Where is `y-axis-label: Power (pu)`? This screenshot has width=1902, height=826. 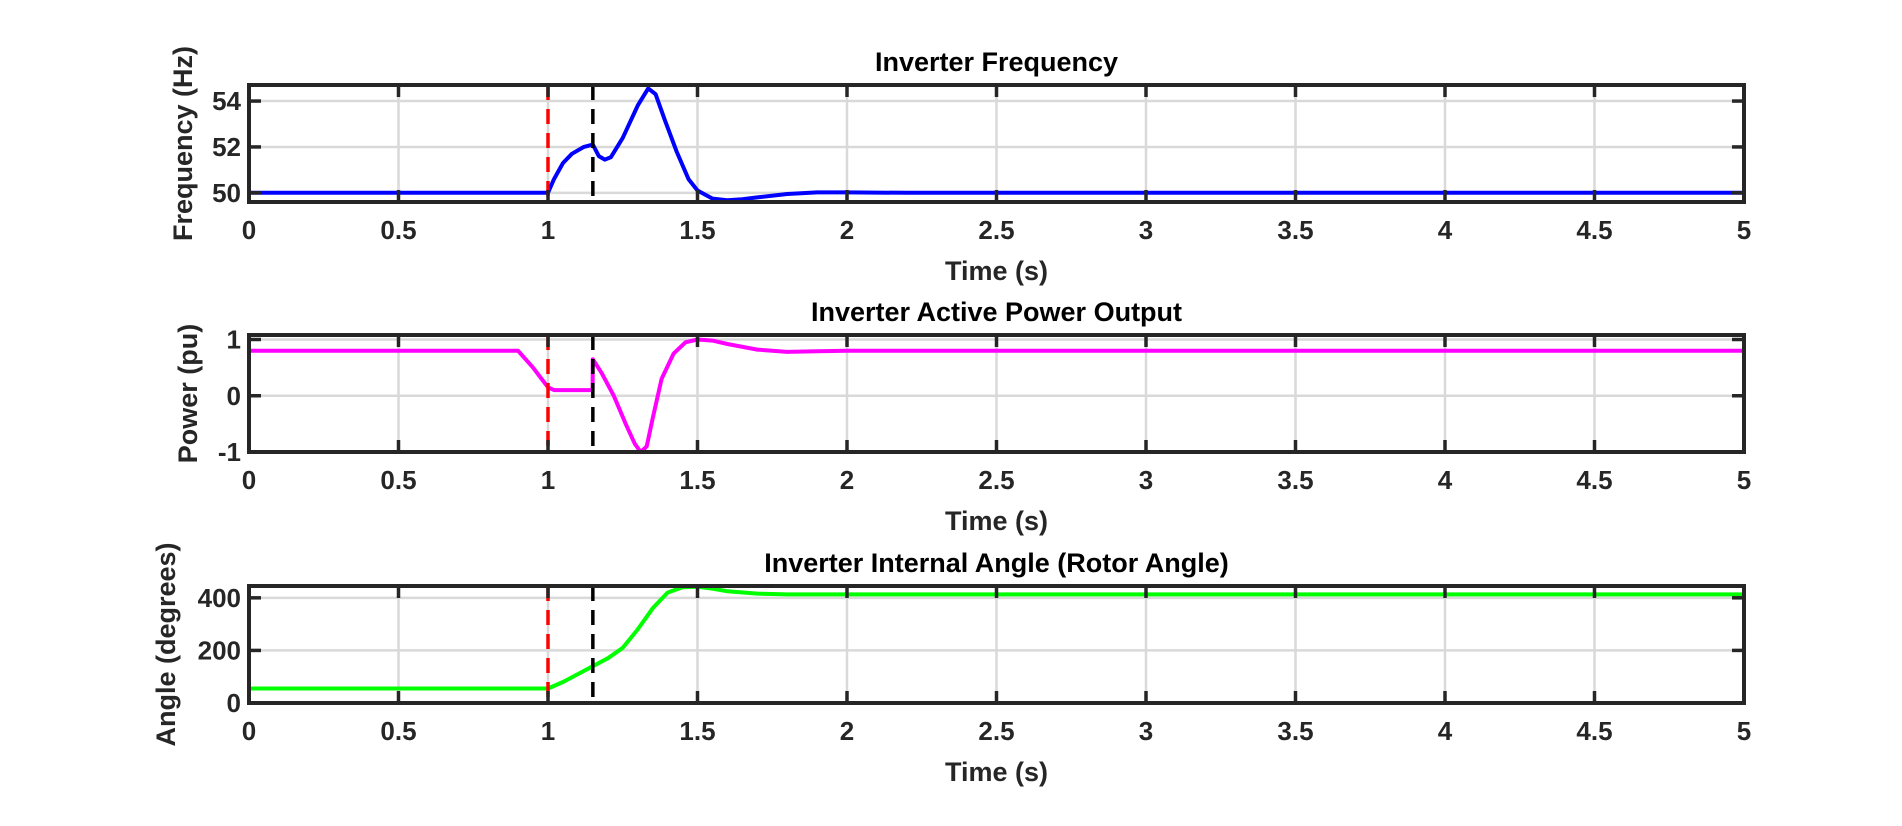 y-axis-label: Power (pu) is located at coordinates (188, 394).